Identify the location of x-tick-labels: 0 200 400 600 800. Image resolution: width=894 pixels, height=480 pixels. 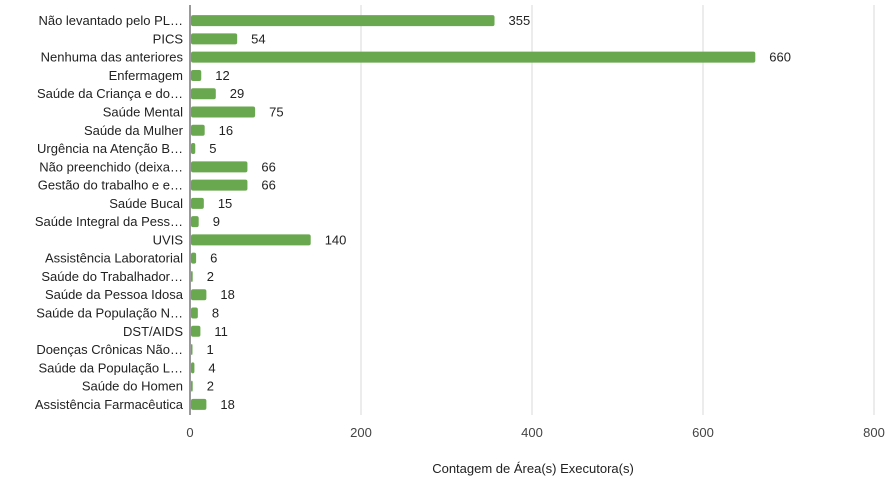
(535, 432).